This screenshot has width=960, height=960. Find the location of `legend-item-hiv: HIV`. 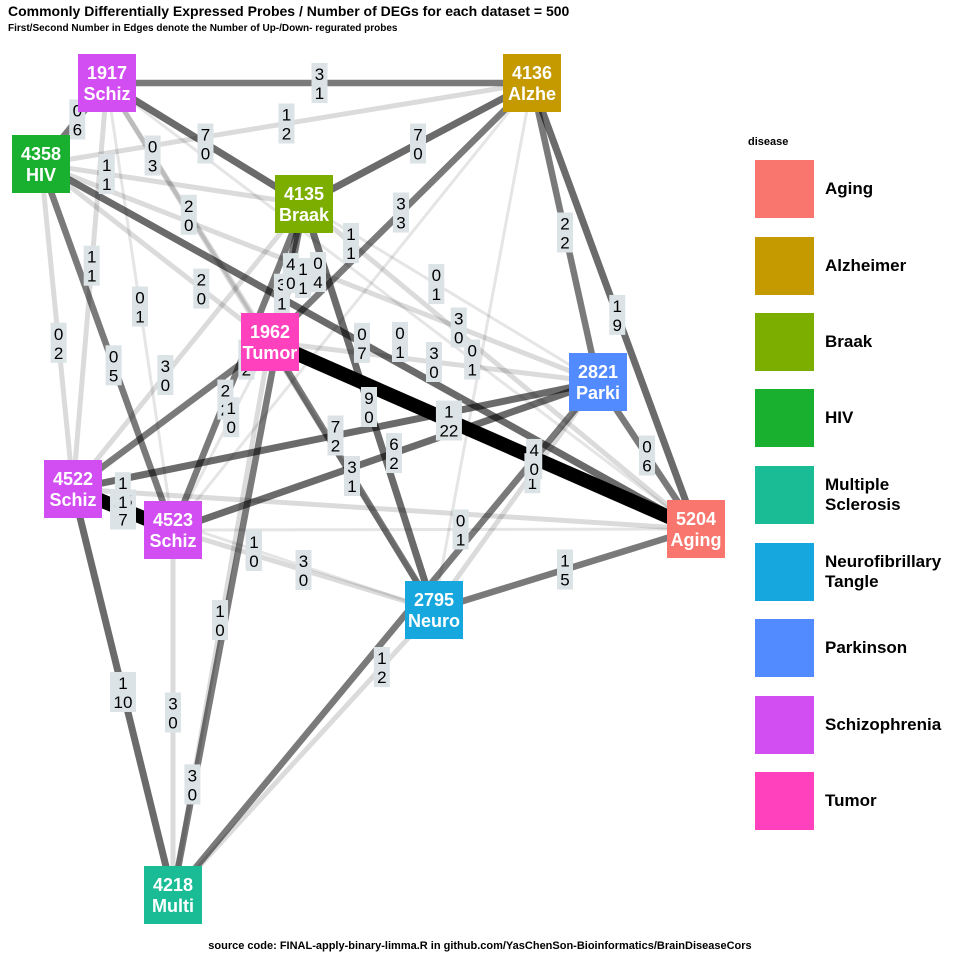

legend-item-hiv: HIV is located at coordinates (855, 419).